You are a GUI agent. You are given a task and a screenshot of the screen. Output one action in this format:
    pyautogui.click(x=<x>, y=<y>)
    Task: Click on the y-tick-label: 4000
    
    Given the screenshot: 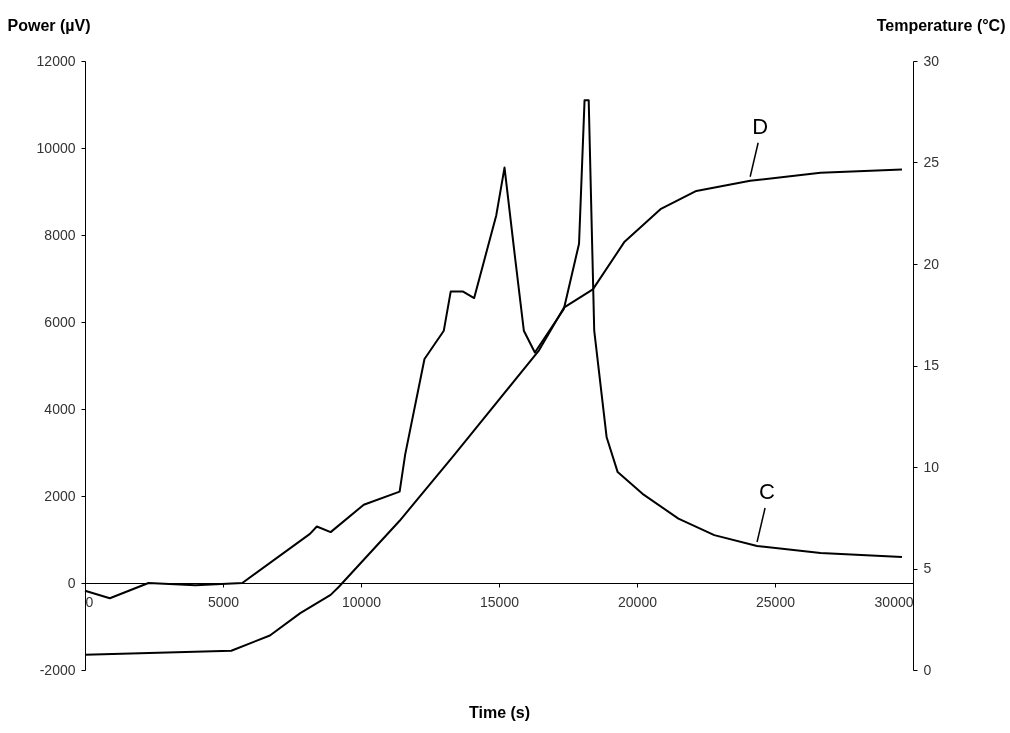 What is the action you would take?
    pyautogui.click(x=60, y=408)
    